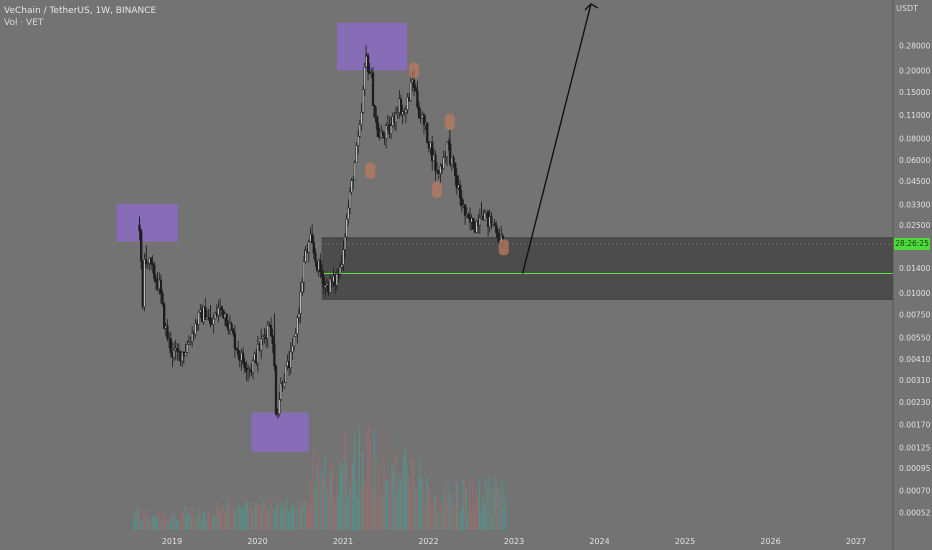 The image size is (932, 550). What do you see at coordinates (915, 425) in the screenshot?
I see `price-tick-label: 0.00170` at bounding box center [915, 425].